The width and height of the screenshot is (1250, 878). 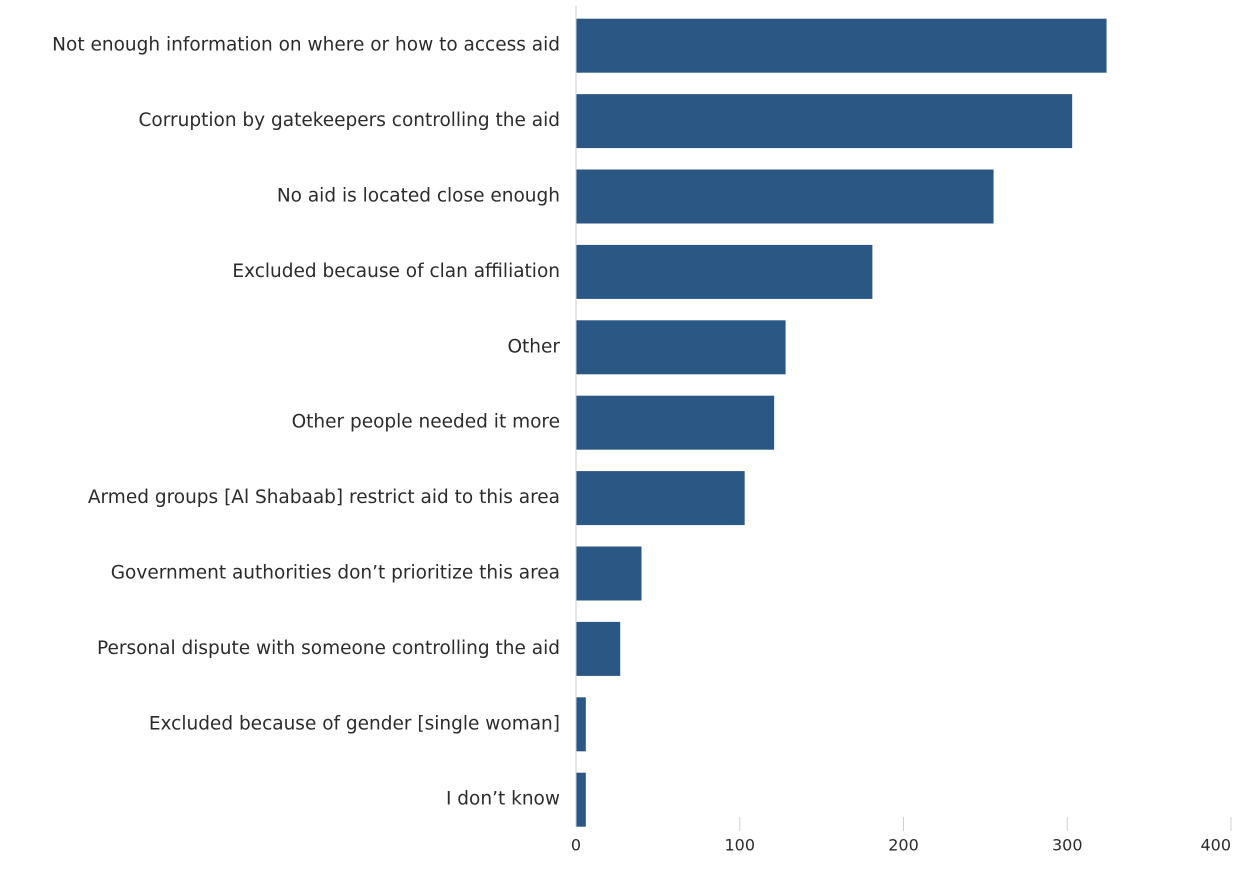 I want to click on x-tick-label-1: 100, so click(x=739, y=845).